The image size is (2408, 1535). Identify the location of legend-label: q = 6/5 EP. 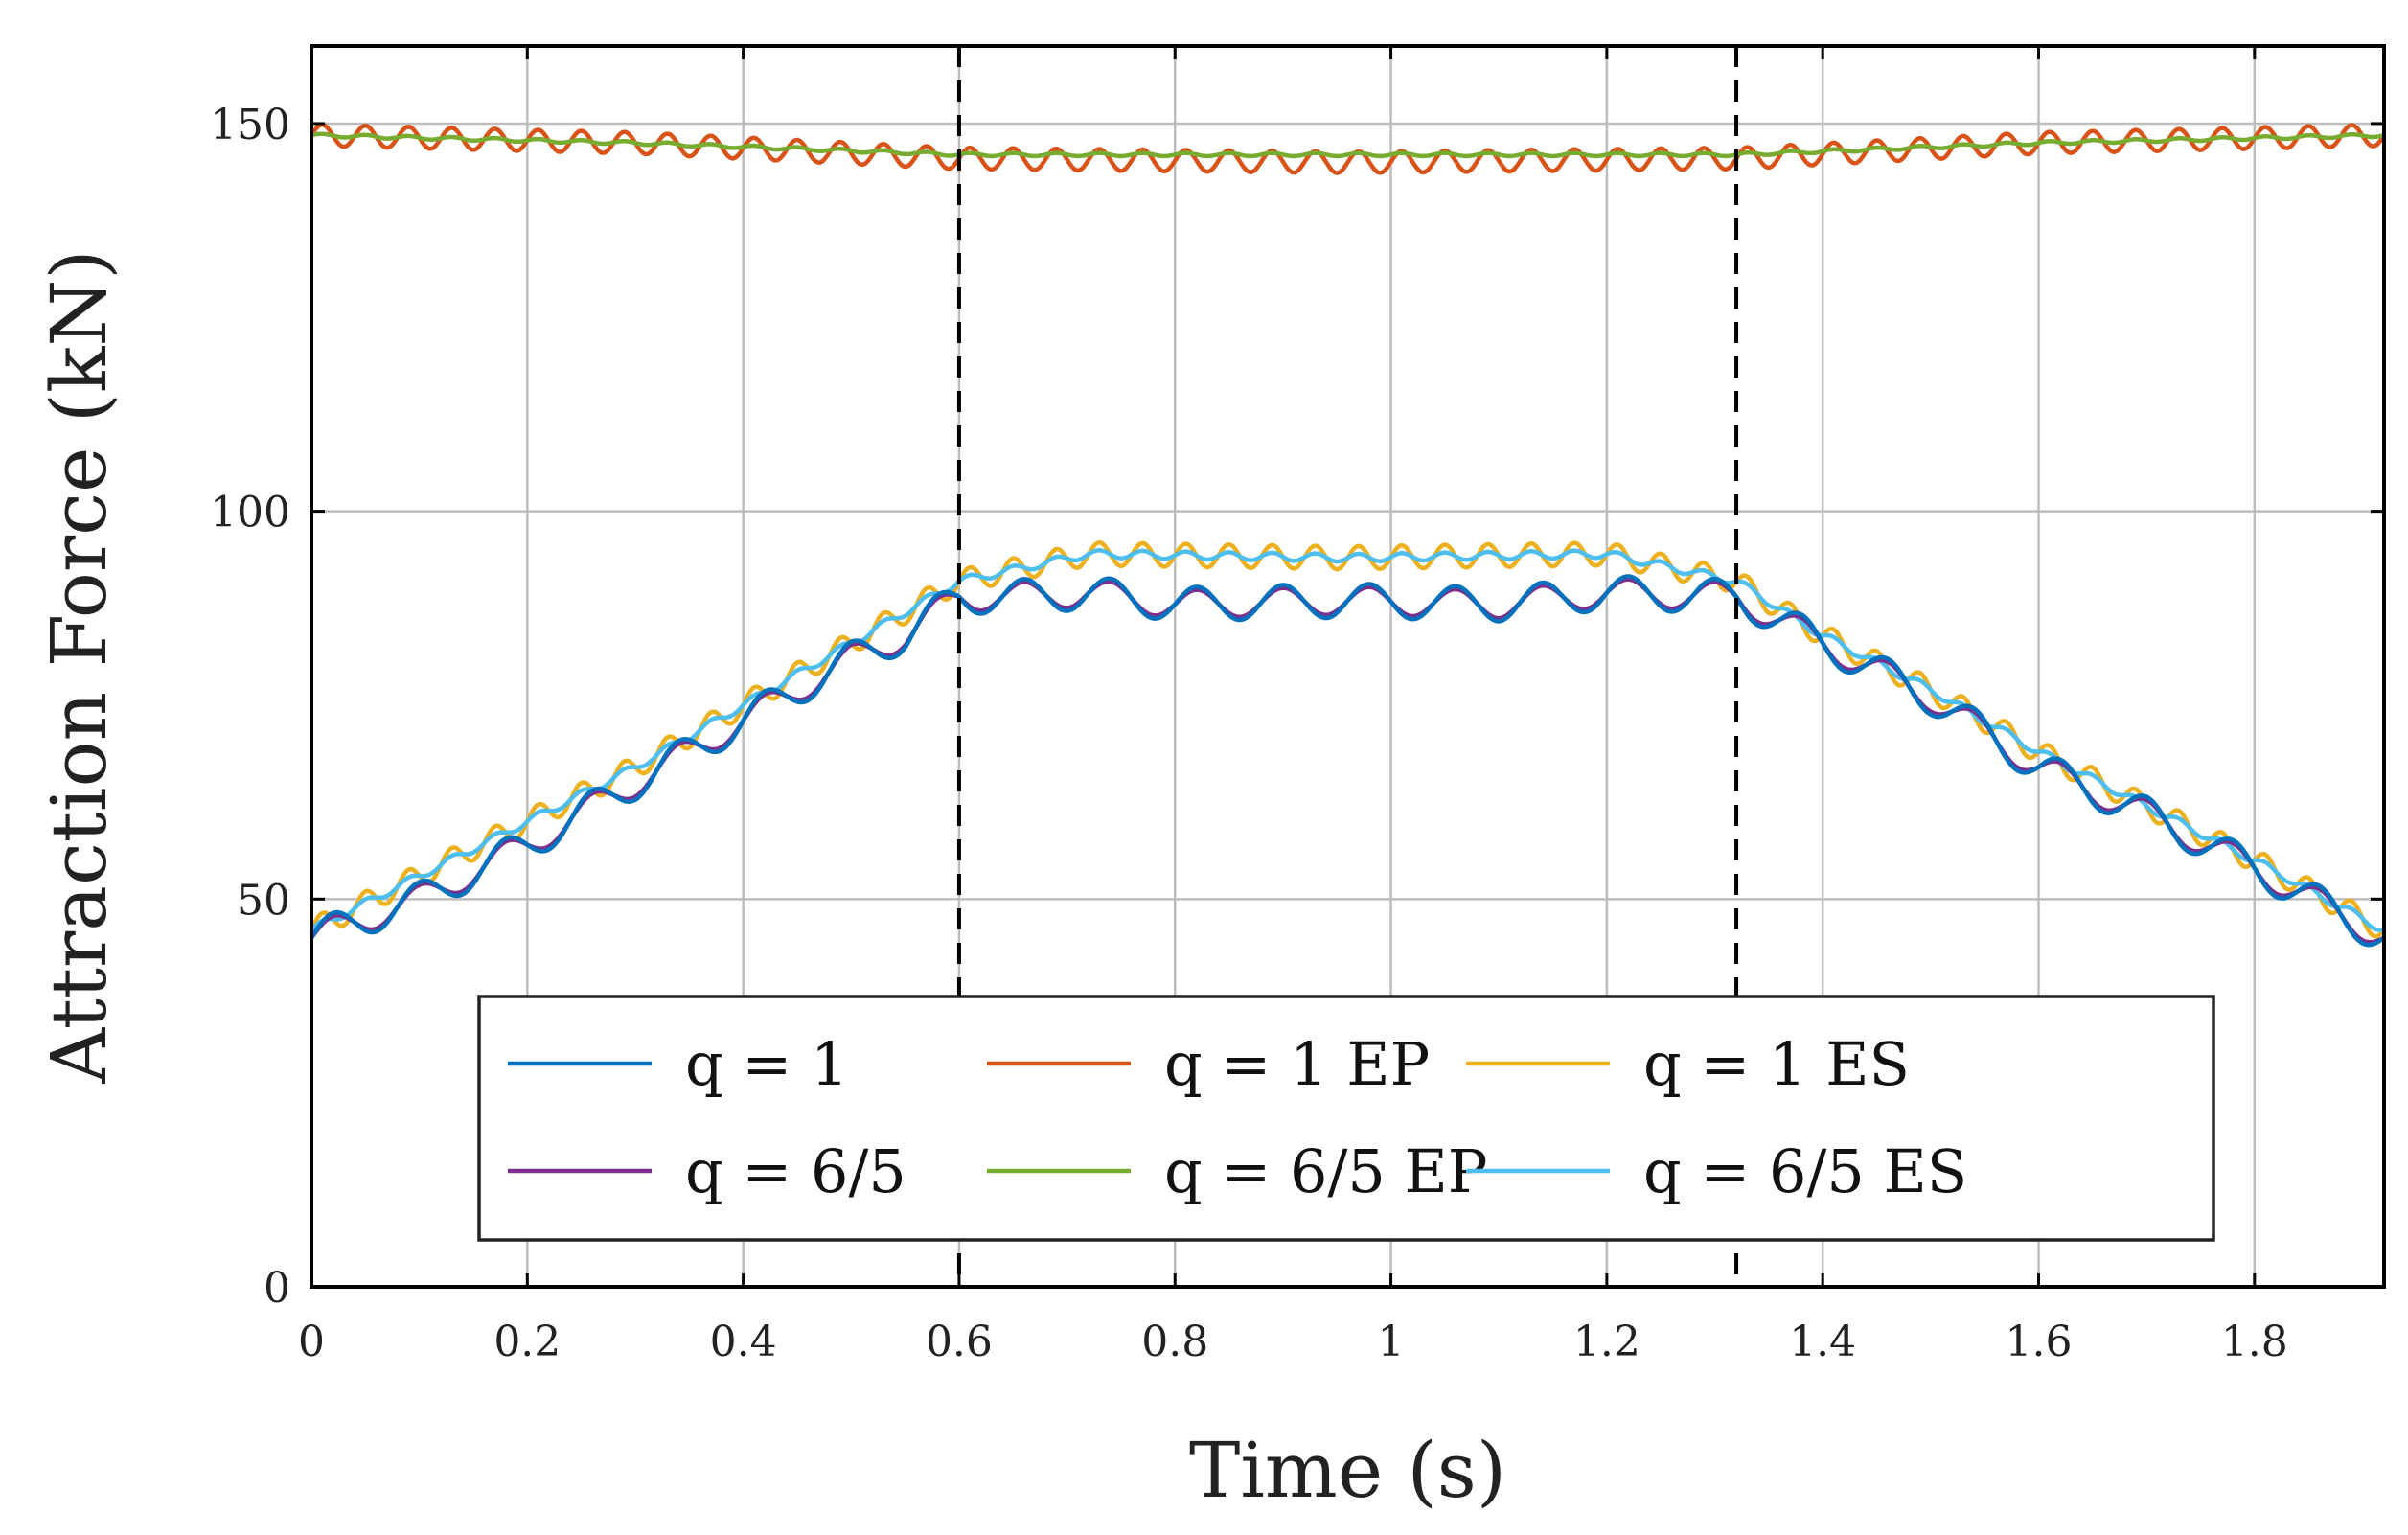
(1326, 1171).